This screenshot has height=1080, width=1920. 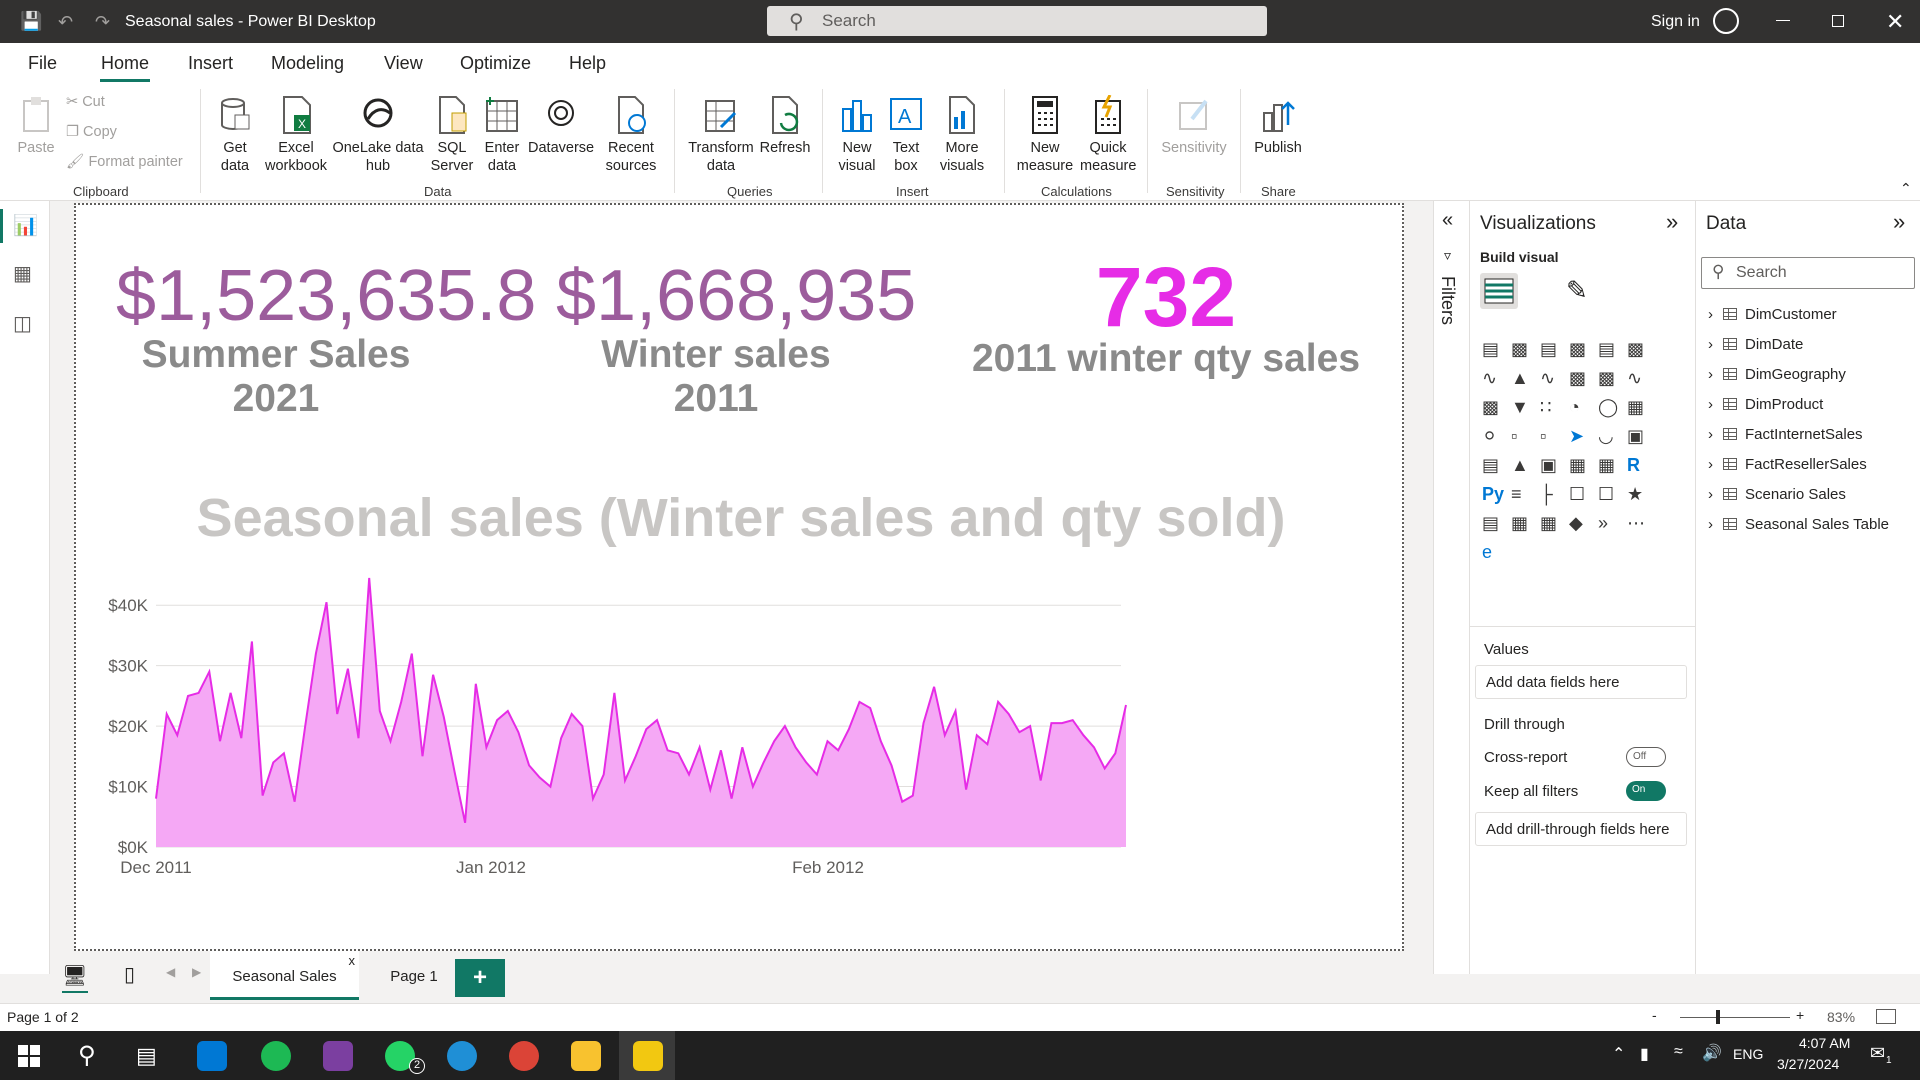 I want to click on text-box-button: A Text box, so click(x=906, y=135).